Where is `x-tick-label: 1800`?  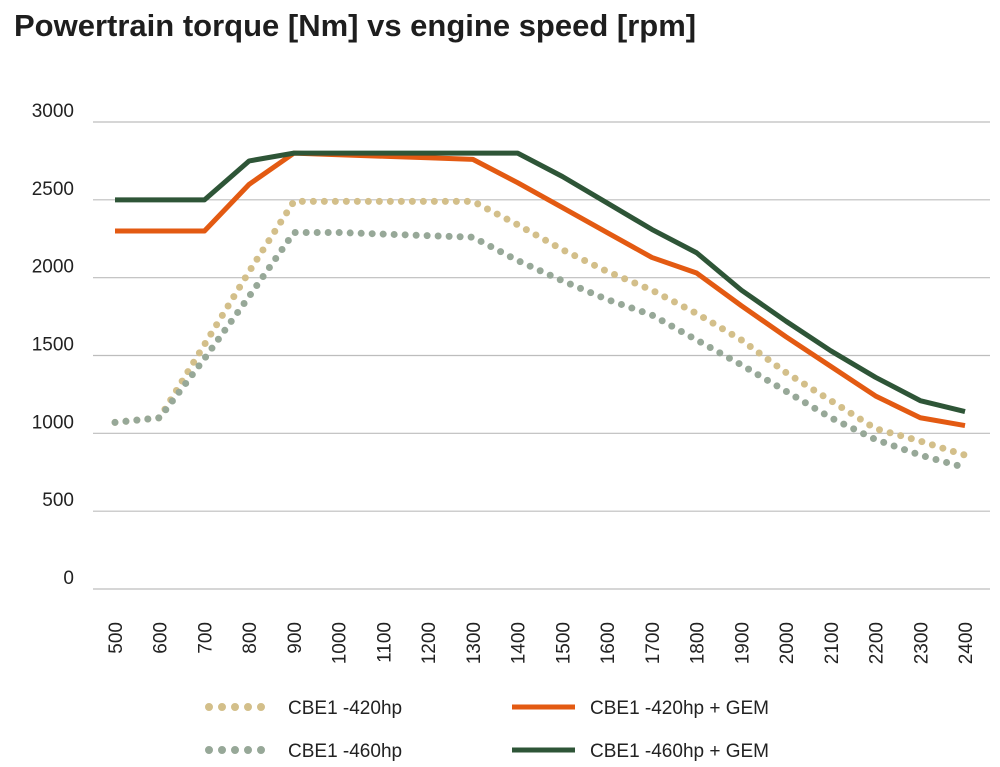 x-tick-label: 1800 is located at coordinates (698, 643).